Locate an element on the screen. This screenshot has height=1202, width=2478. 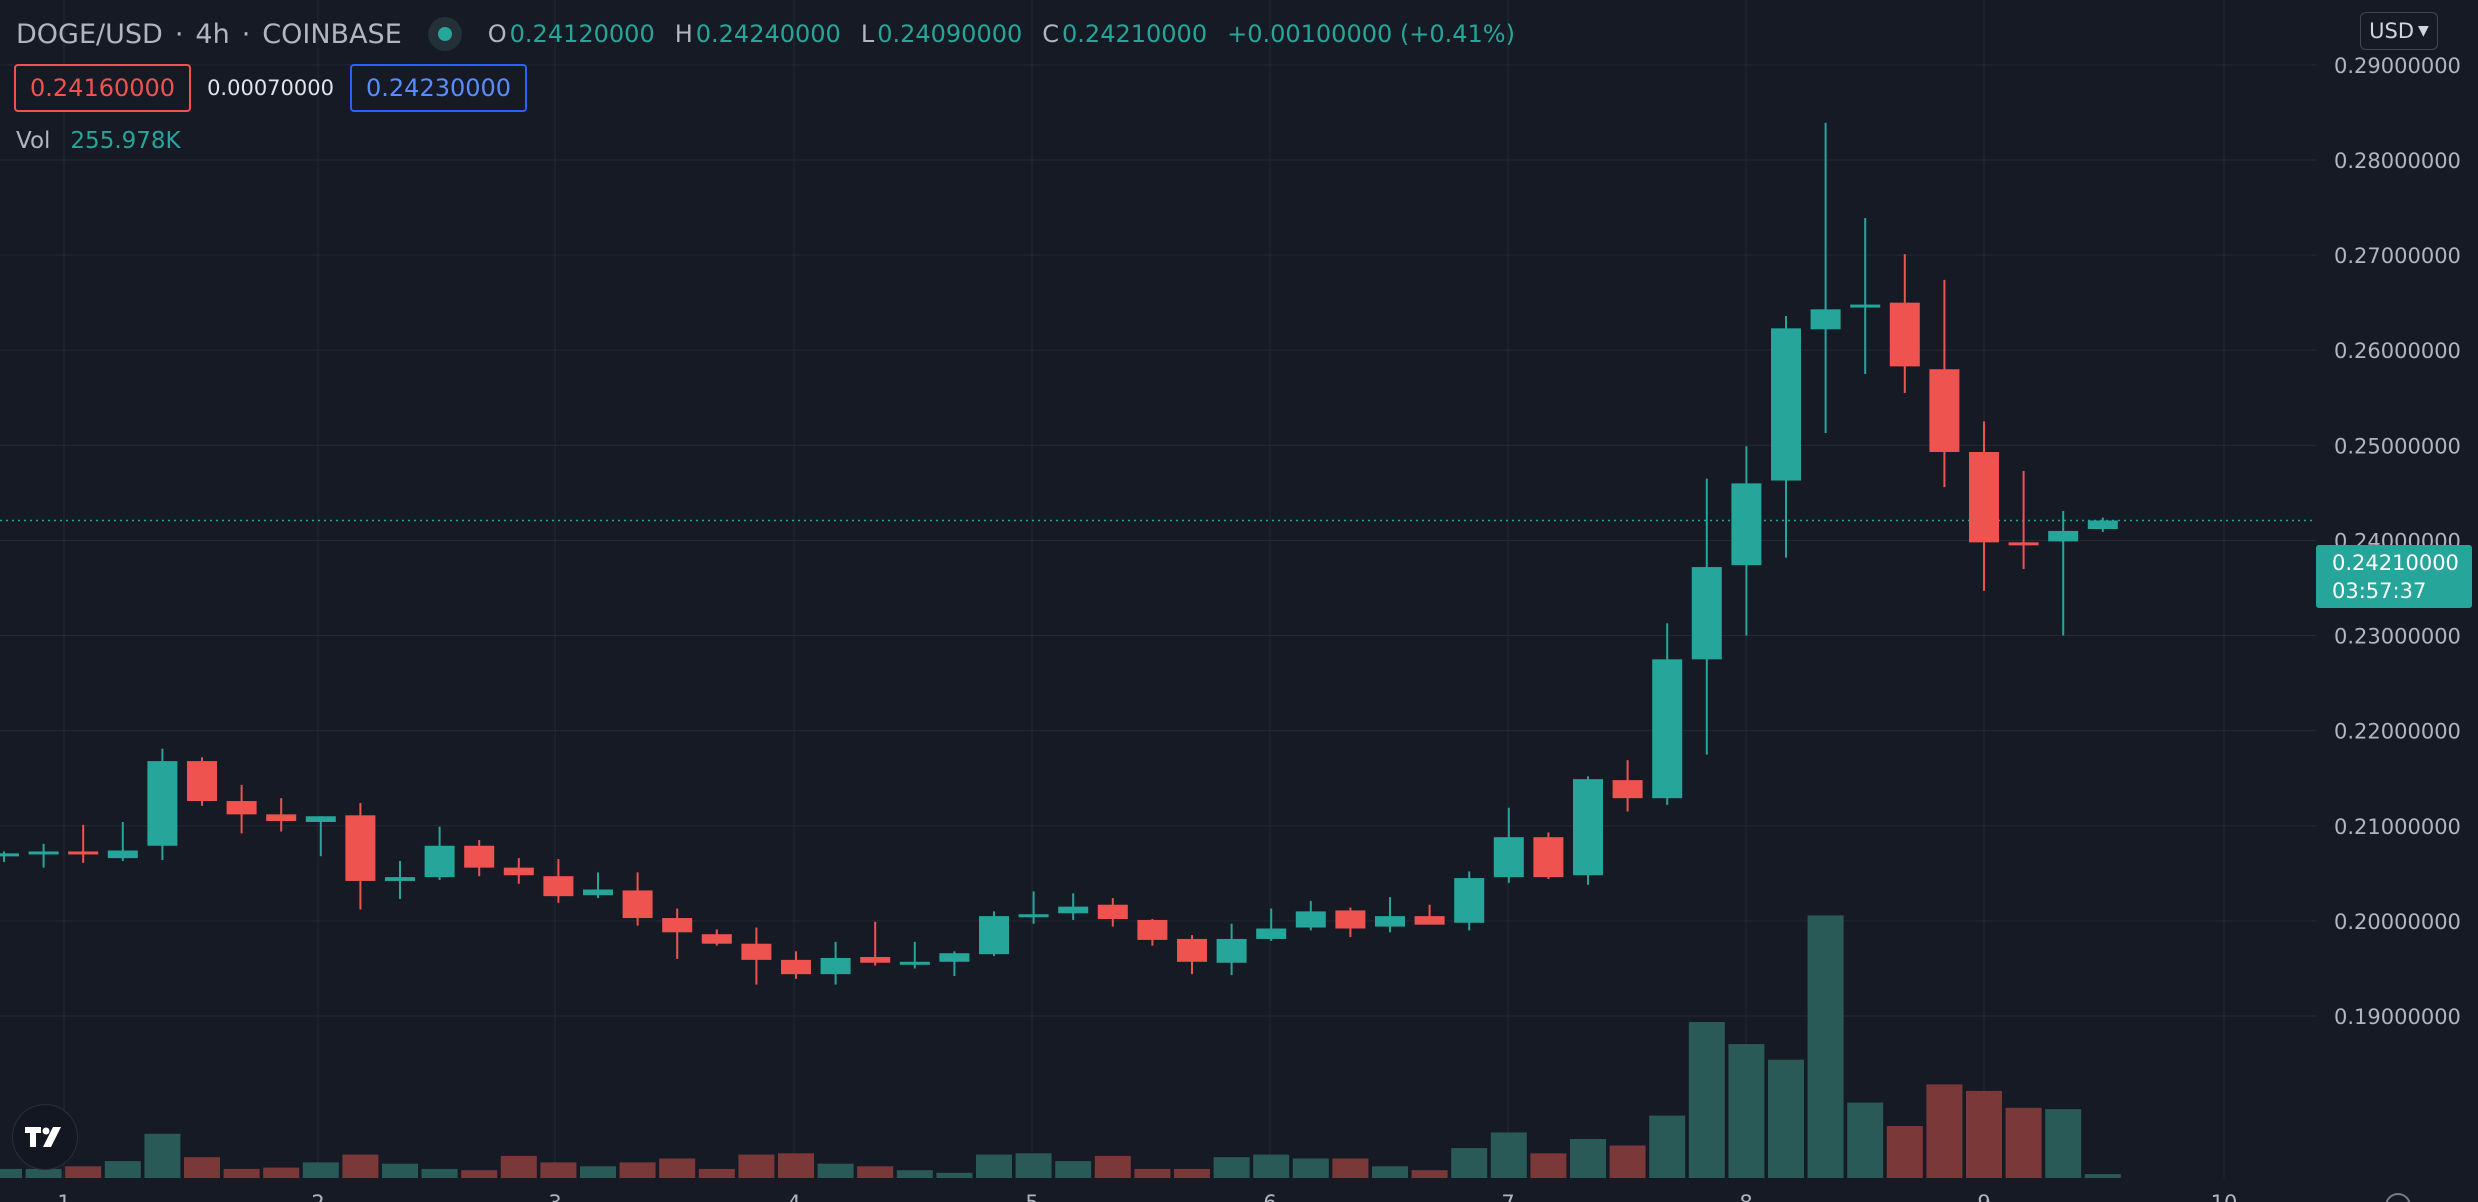
sell-price-button: 0.24160000 is located at coordinates (103, 88).